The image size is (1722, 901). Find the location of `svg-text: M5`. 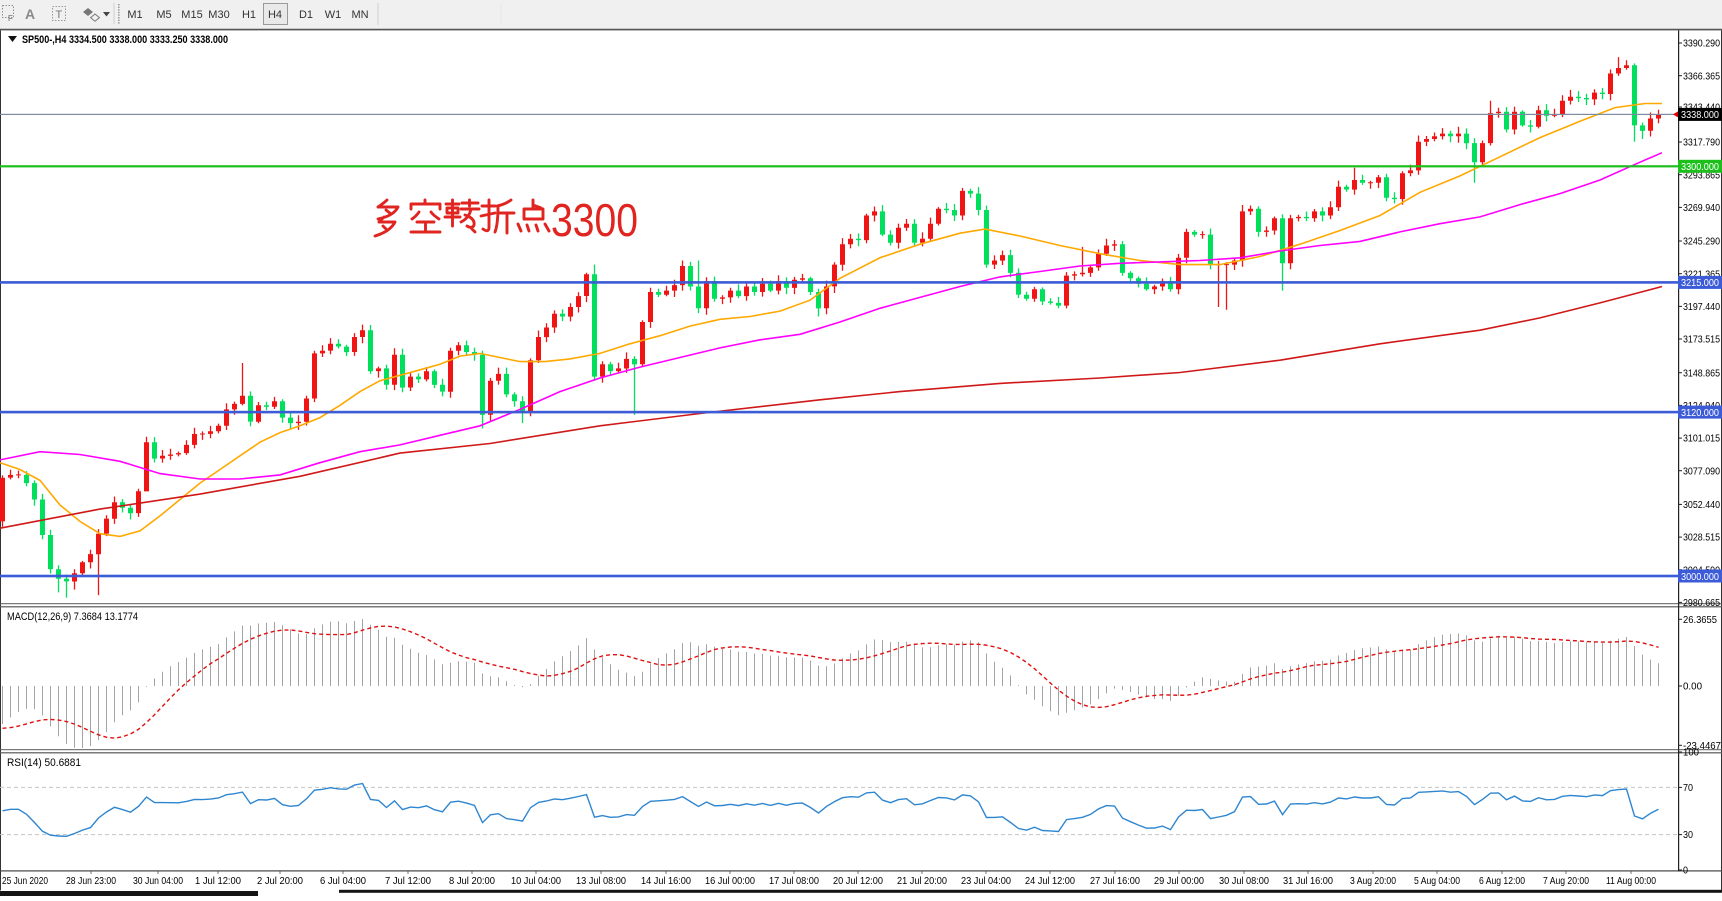

svg-text: M5 is located at coordinates (163, 15).